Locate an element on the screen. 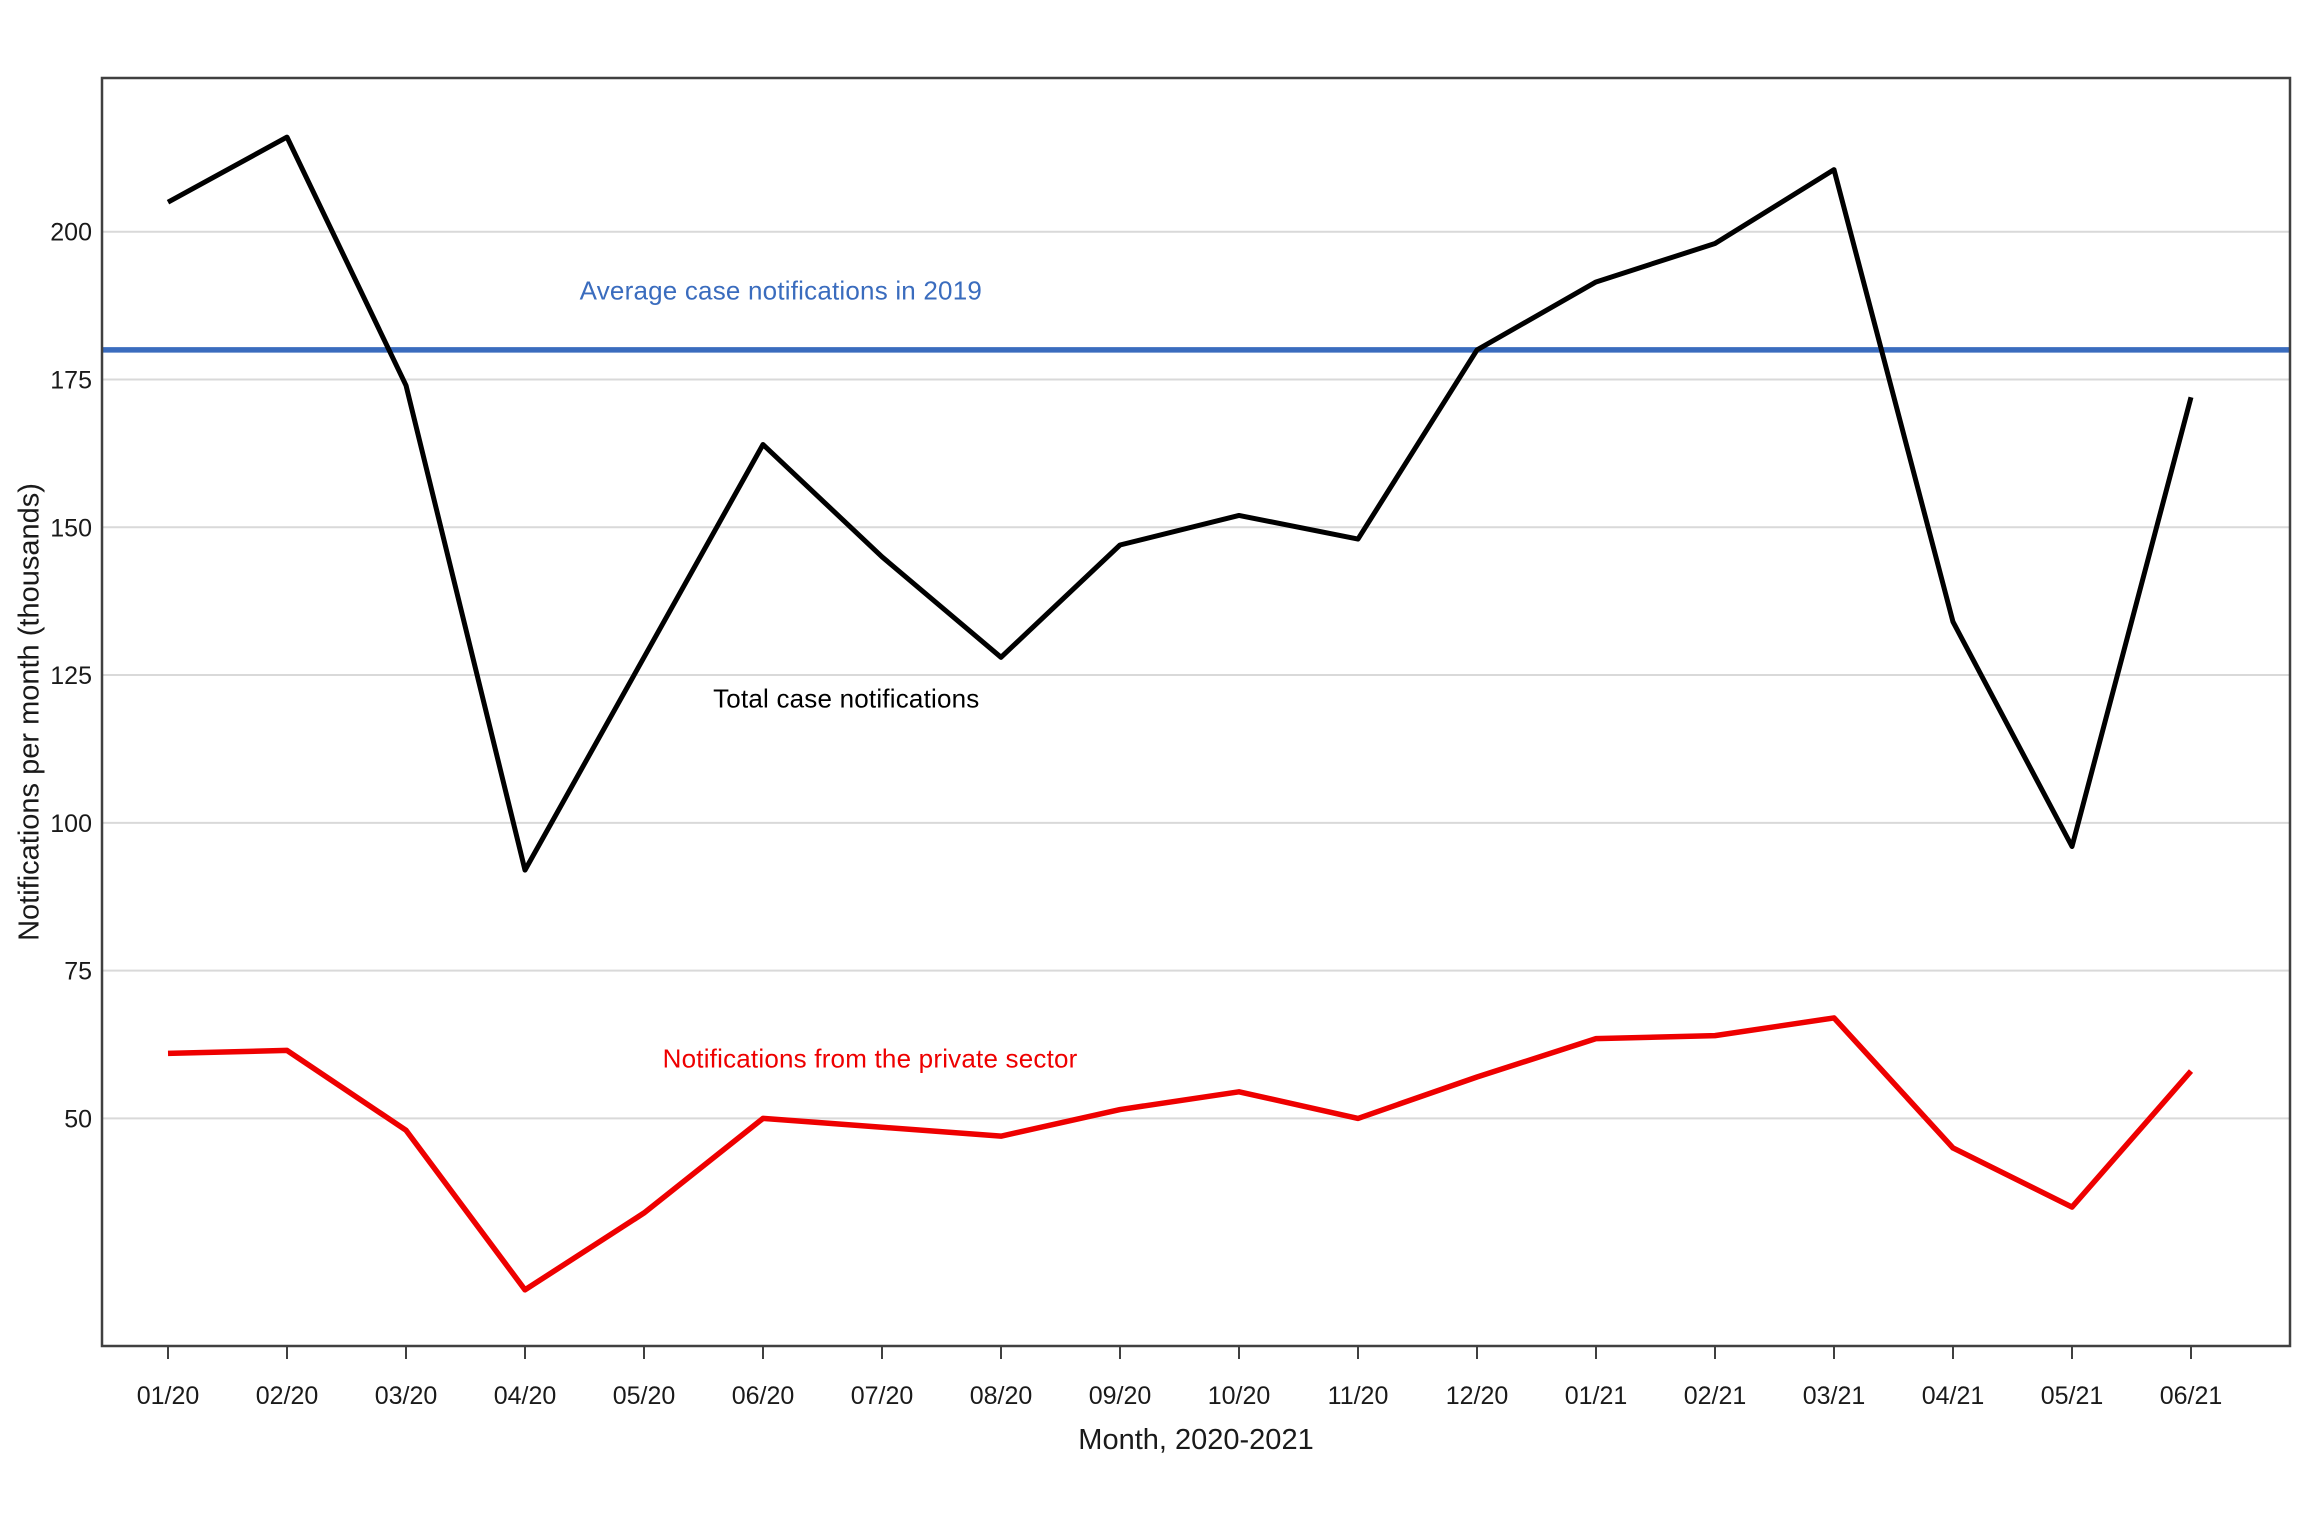 The image size is (2304, 1536). x-tick-label: 05/20 is located at coordinates (644, 1396).